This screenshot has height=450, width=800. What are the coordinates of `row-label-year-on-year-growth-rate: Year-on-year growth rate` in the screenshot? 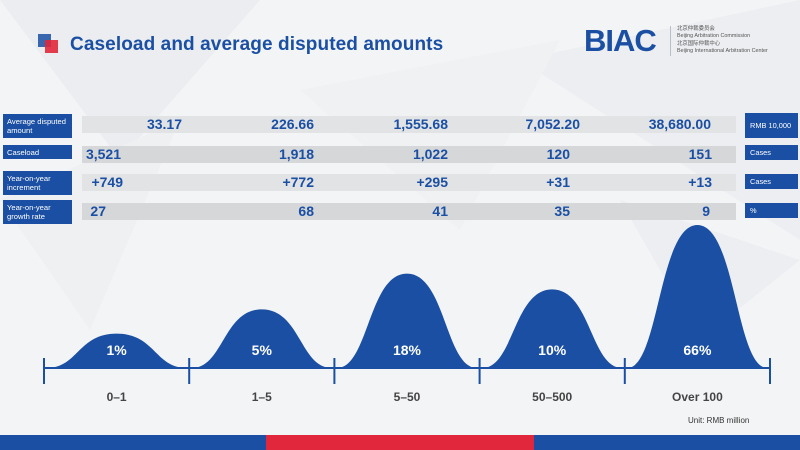 It's located at (37, 212).